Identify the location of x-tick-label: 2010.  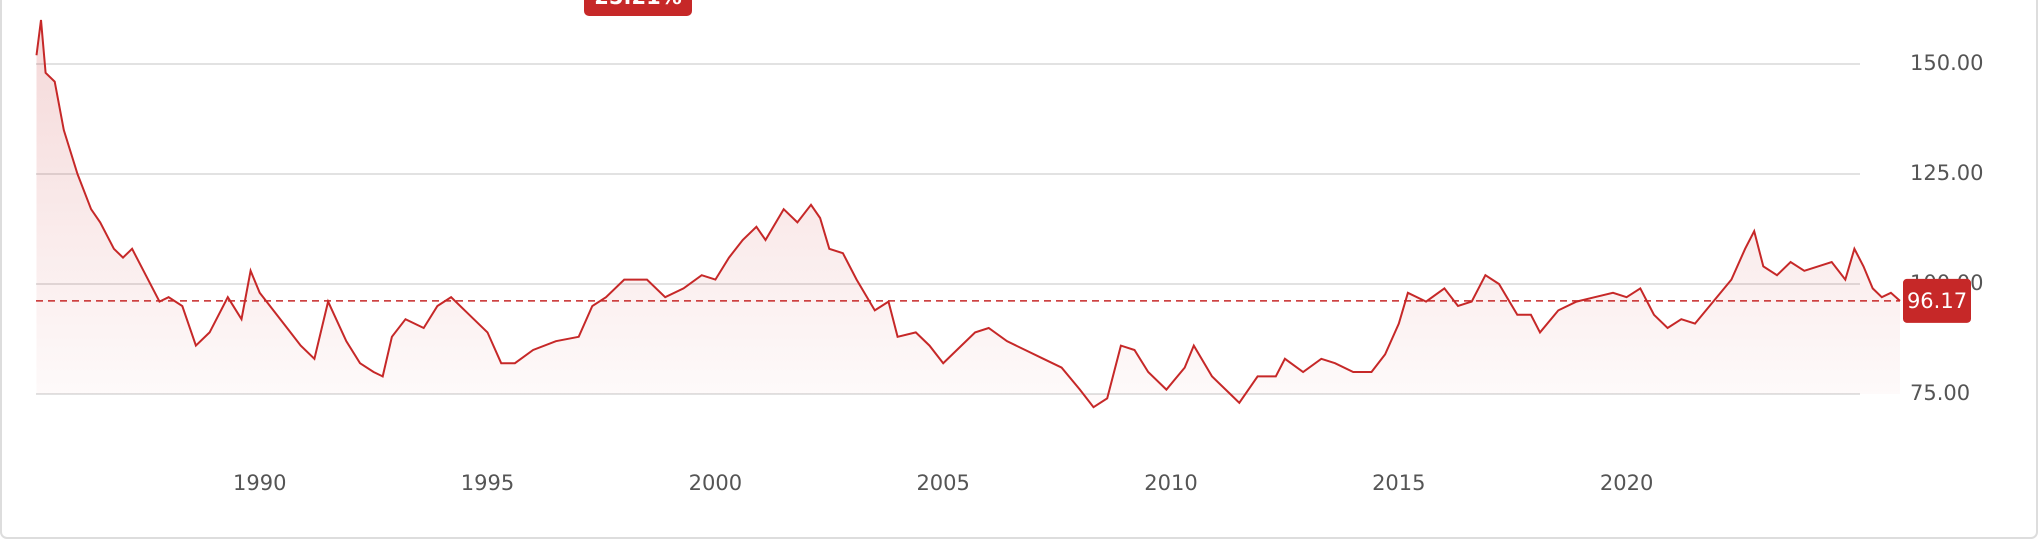
(1170, 483).